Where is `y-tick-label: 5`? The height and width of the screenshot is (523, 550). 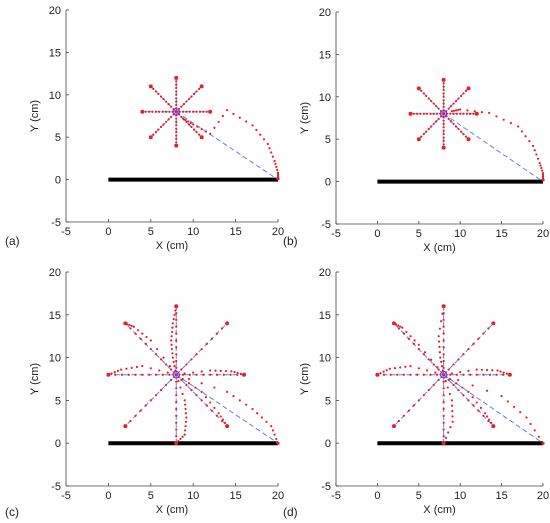
y-tick-label: 5 is located at coordinates (328, 140).